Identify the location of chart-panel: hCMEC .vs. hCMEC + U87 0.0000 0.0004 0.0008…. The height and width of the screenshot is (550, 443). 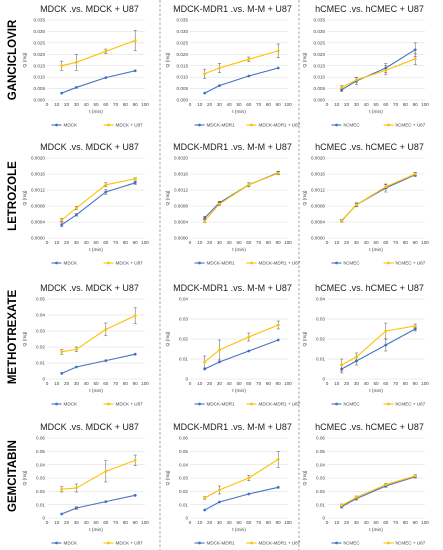
(365, 204).